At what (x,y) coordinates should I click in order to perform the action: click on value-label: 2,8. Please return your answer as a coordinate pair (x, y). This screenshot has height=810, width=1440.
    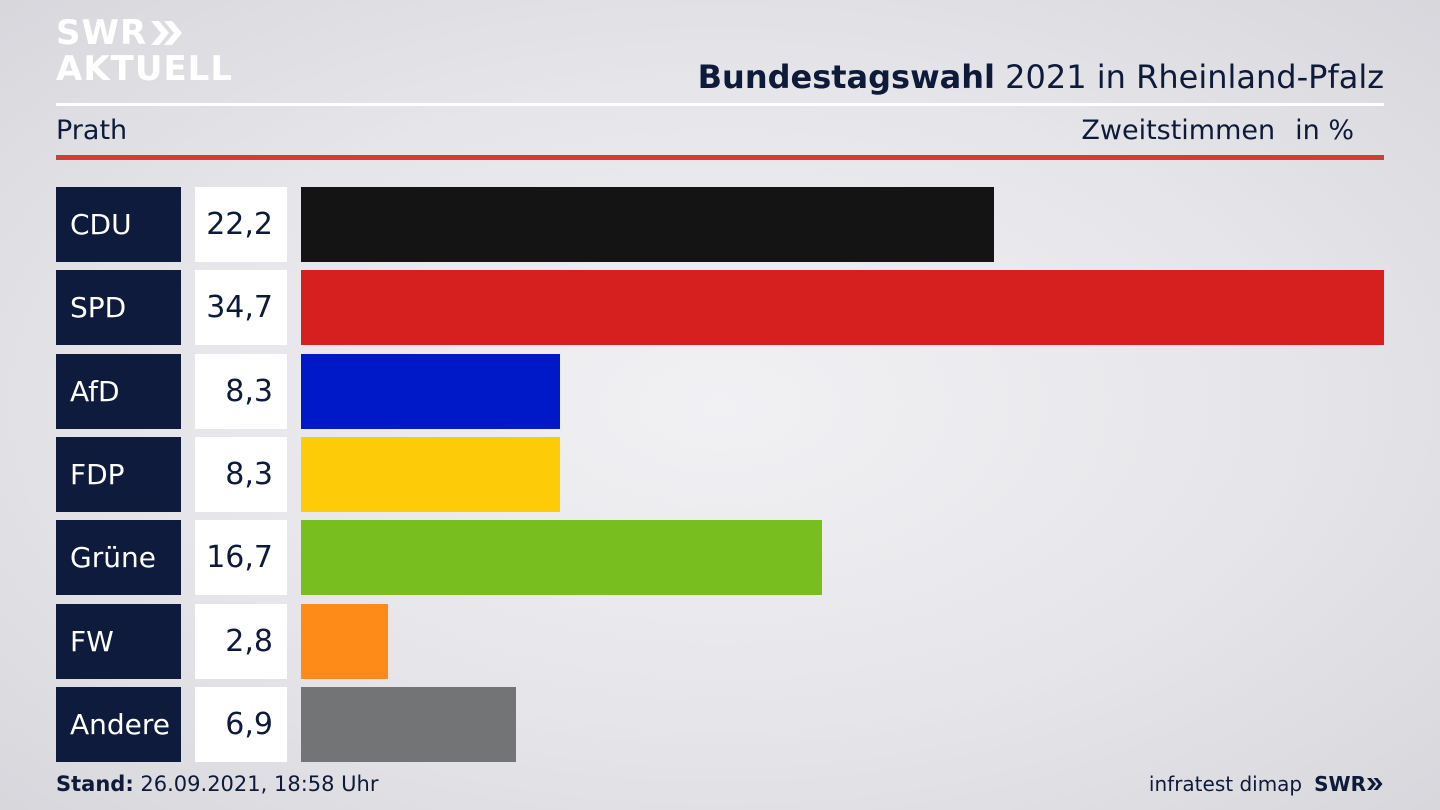
    Looking at the image, I should click on (241, 641).